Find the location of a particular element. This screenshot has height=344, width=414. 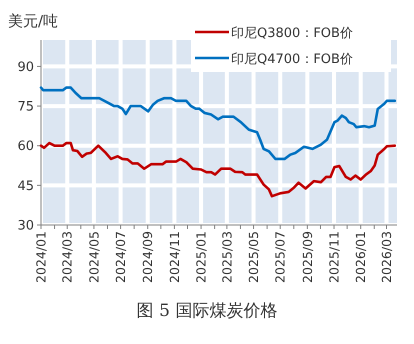

x-tick-label: 2024/01 is located at coordinates (41, 257).